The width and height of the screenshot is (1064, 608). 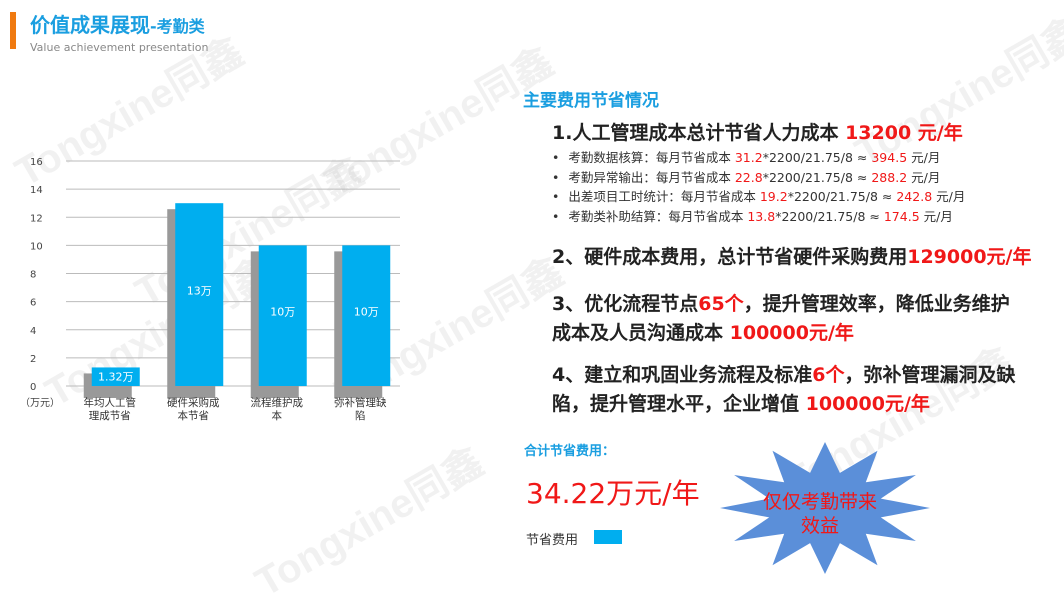 What do you see at coordinates (33, 331) in the screenshot?
I see `y-tick-label: 4` at bounding box center [33, 331].